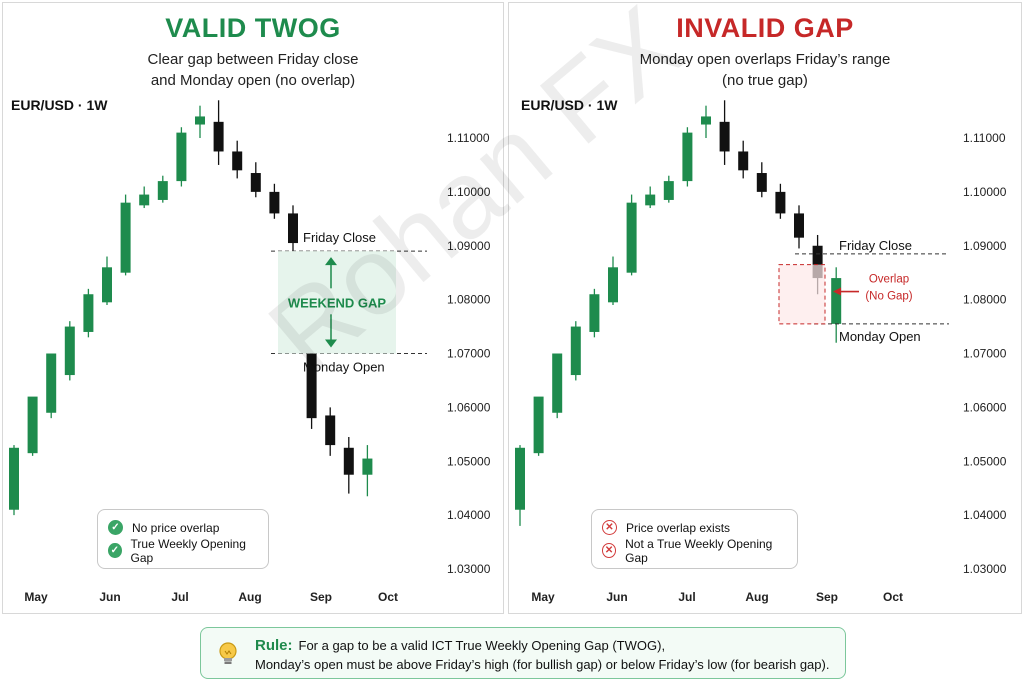 The height and width of the screenshot is (683, 1024). Describe the element at coordinates (678, 527) in the screenshot. I see `legend-text: Price overlap exists` at that location.